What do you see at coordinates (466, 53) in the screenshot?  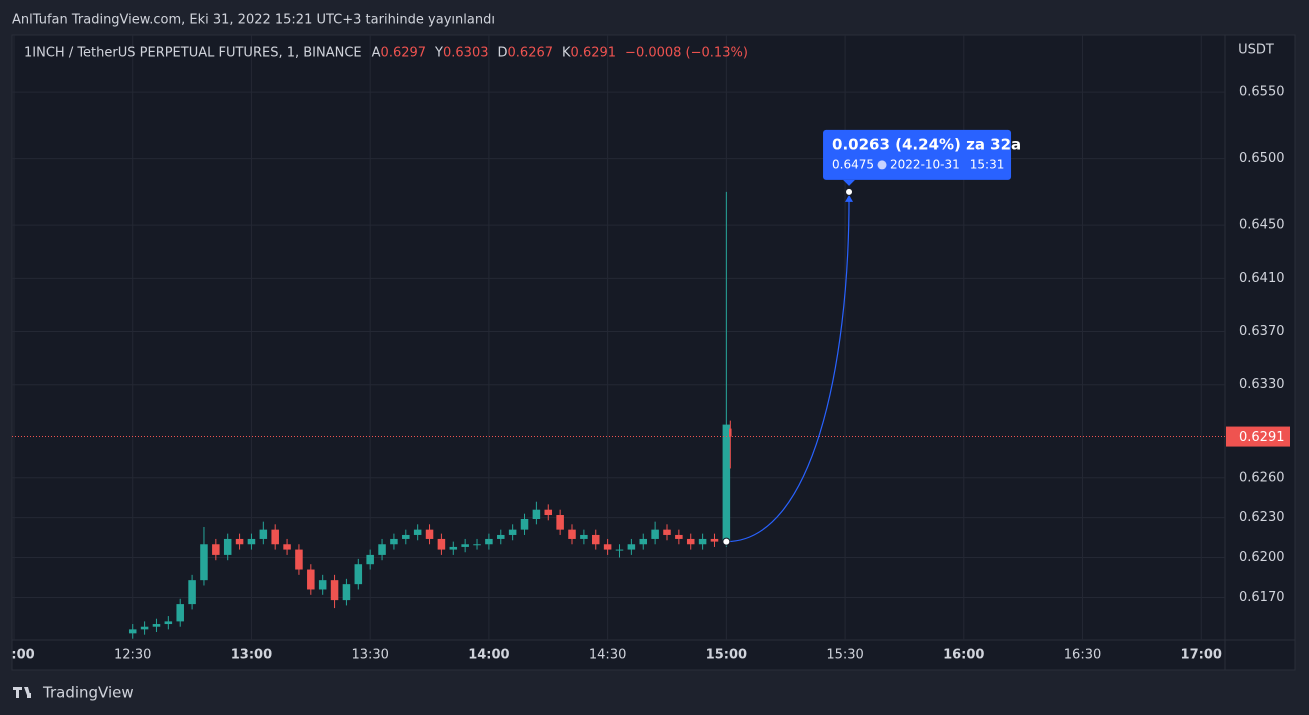 I see `legend-value: 0.6303` at bounding box center [466, 53].